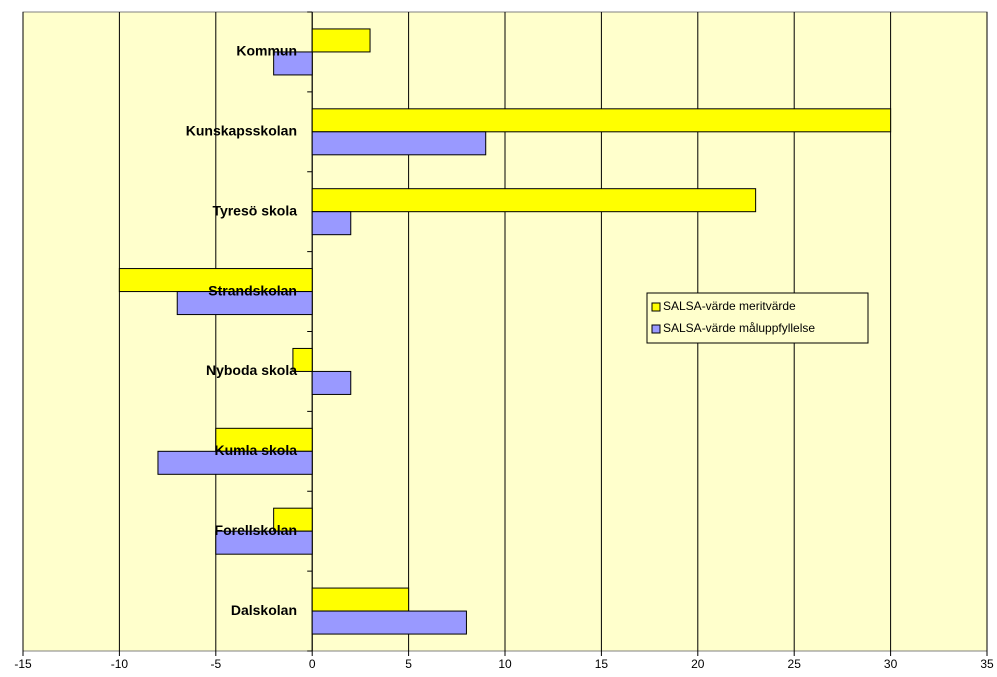 The width and height of the screenshot is (997, 677). I want to click on x-tick-label: -5, so click(215, 664).